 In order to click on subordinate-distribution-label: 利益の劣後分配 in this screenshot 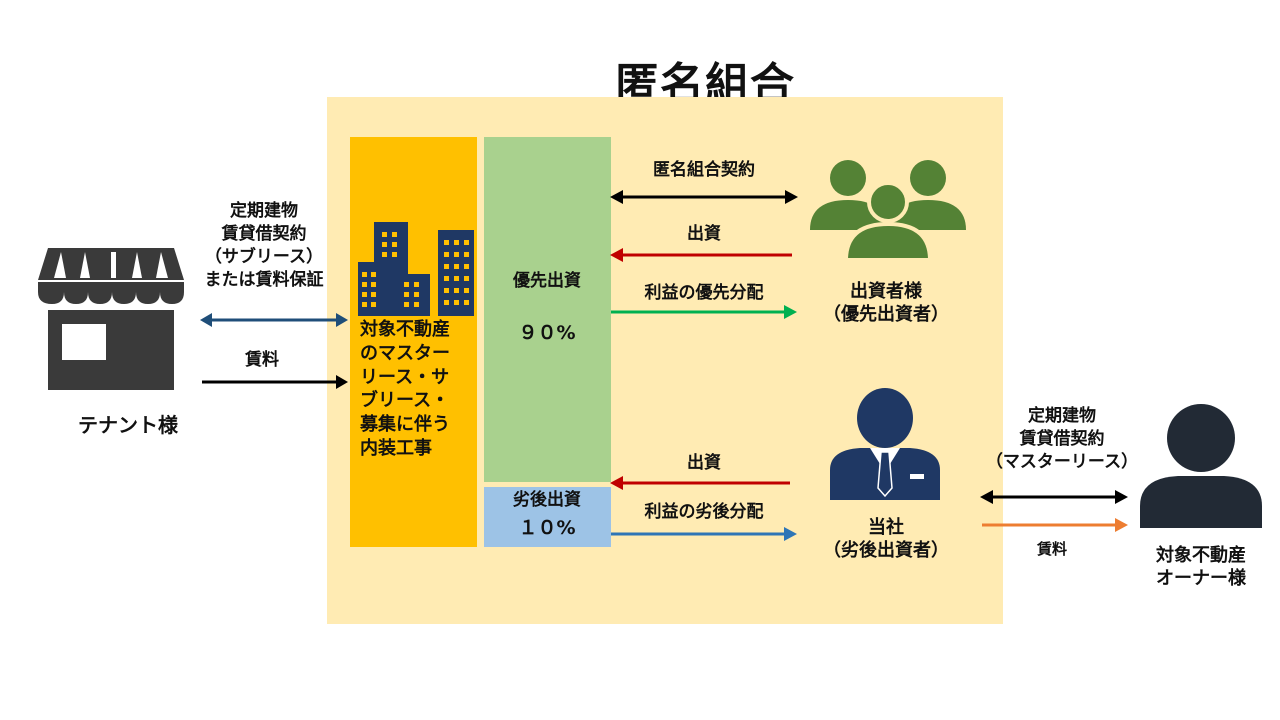, I will do `click(704, 512)`.